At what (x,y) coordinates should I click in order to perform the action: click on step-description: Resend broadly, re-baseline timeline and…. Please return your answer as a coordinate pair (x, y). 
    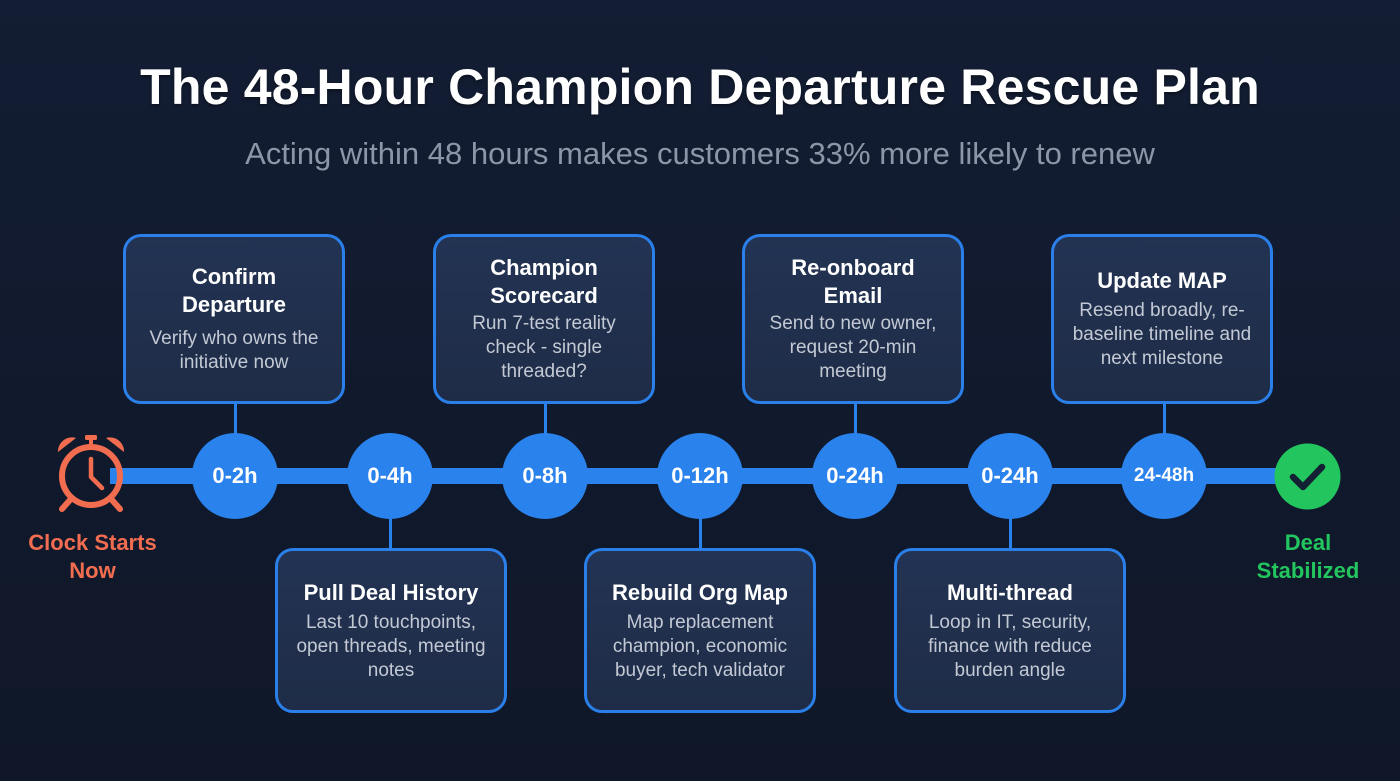
    Looking at the image, I should click on (1162, 334).